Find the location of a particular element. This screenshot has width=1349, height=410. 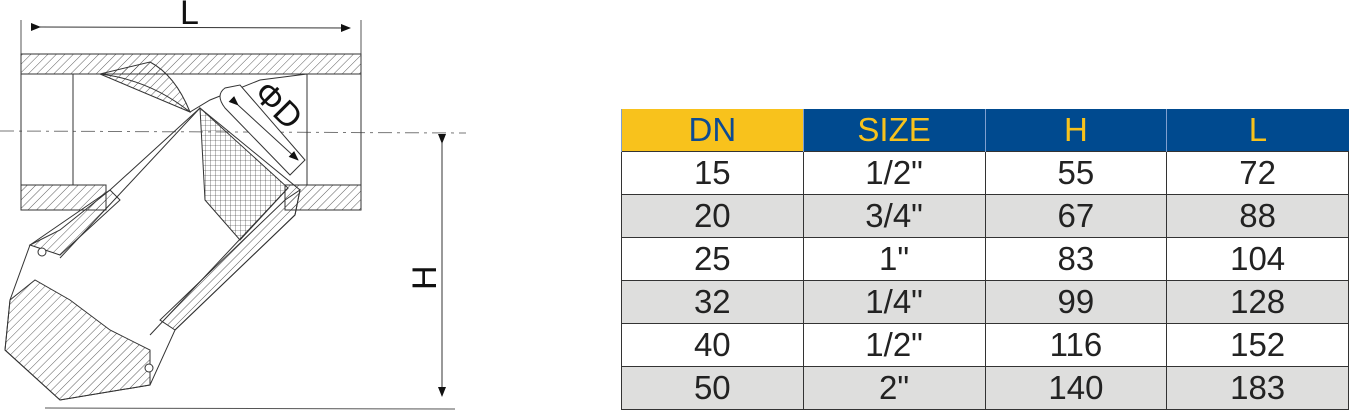

cell-size: 2" is located at coordinates (894, 388).